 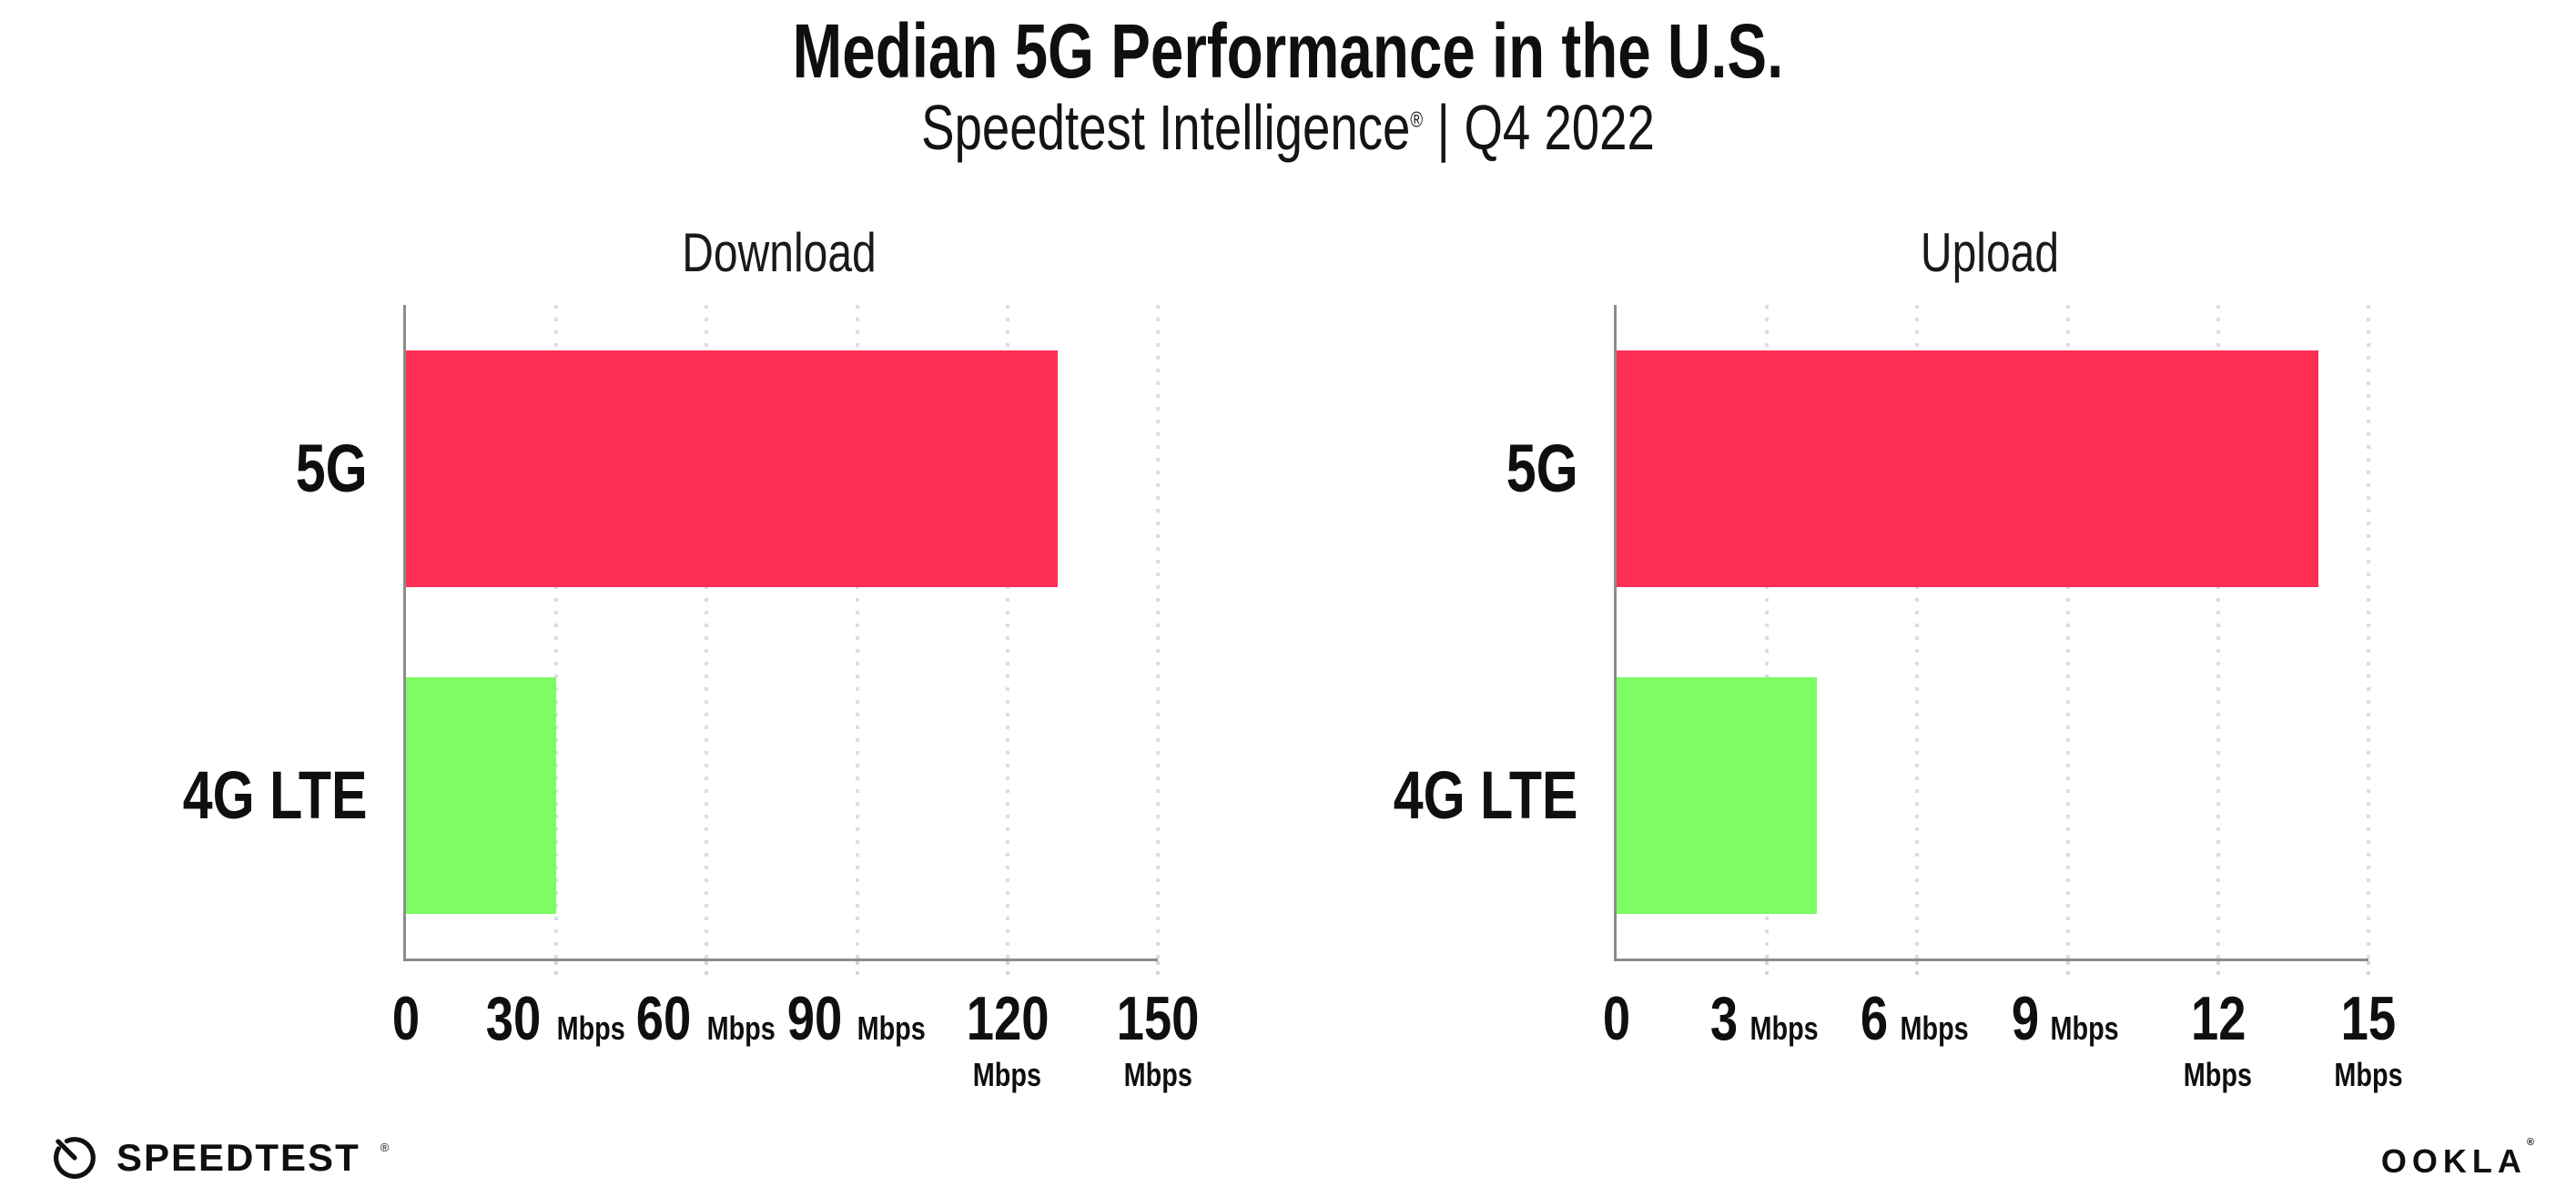 What do you see at coordinates (1559, 128) in the screenshot?
I see `subtitle-period: Q4 2022` at bounding box center [1559, 128].